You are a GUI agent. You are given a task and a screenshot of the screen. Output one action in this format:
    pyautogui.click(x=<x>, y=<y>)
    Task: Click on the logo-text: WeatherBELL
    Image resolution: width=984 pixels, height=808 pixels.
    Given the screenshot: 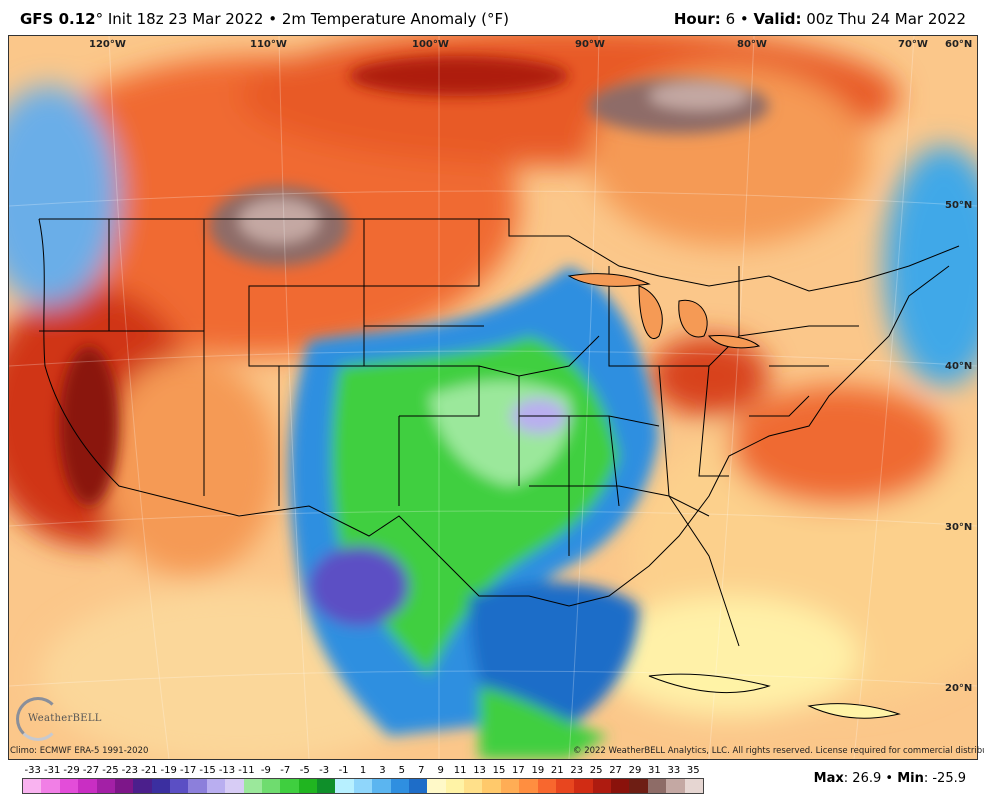 What is the action you would take?
    pyautogui.click(x=65, y=718)
    